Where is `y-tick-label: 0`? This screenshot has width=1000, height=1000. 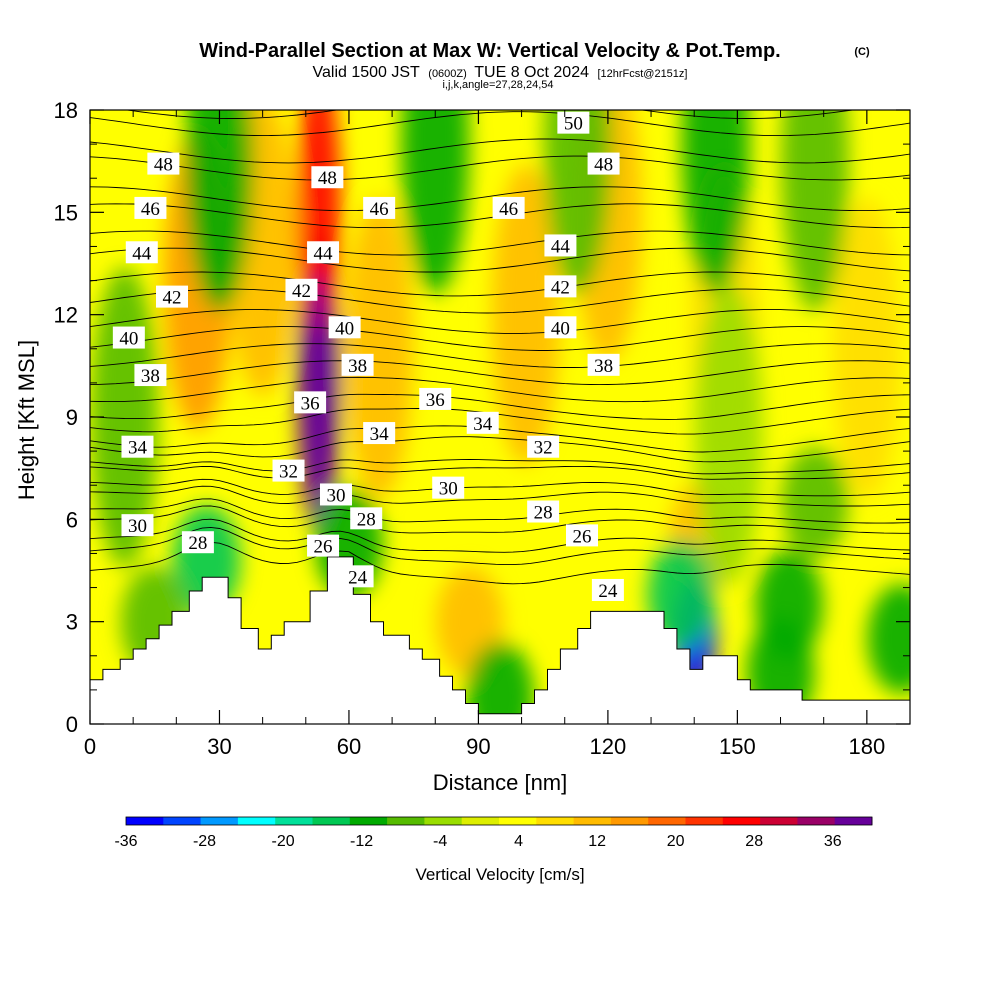
y-tick-label: 0 is located at coordinates (72, 724).